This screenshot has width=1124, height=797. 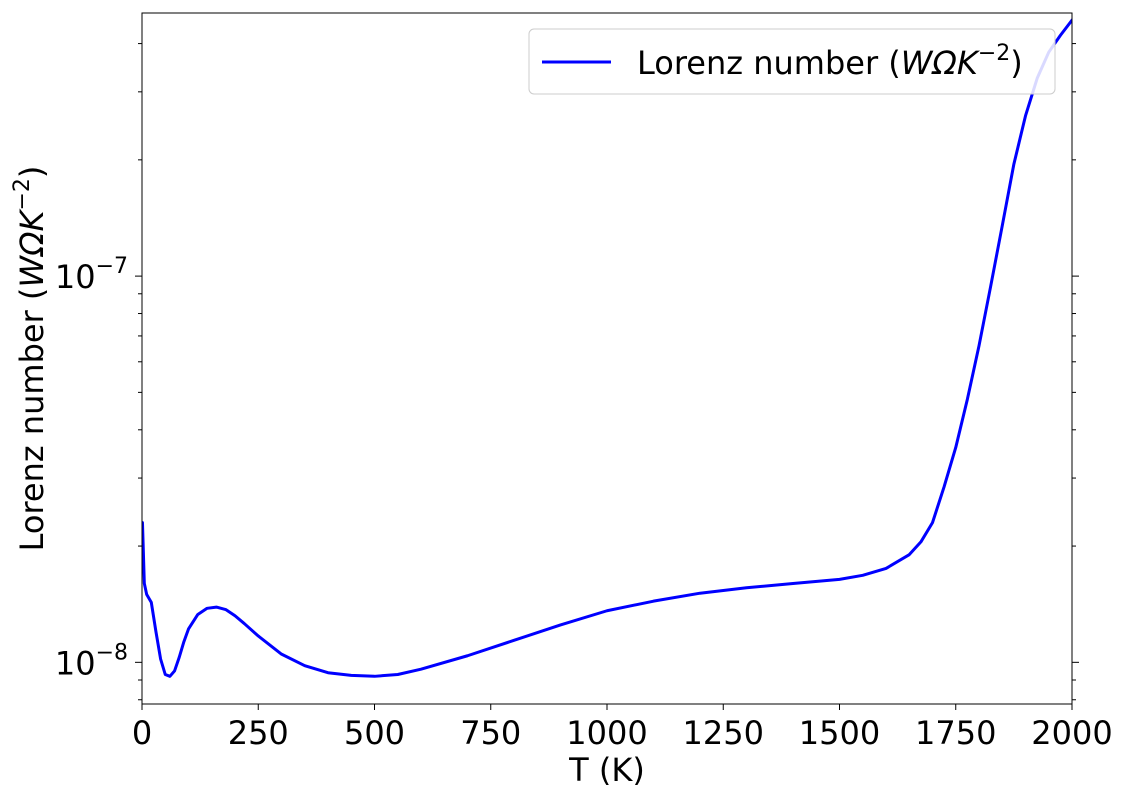 What do you see at coordinates (142, 733) in the screenshot?
I see `x-tick-label: 0` at bounding box center [142, 733].